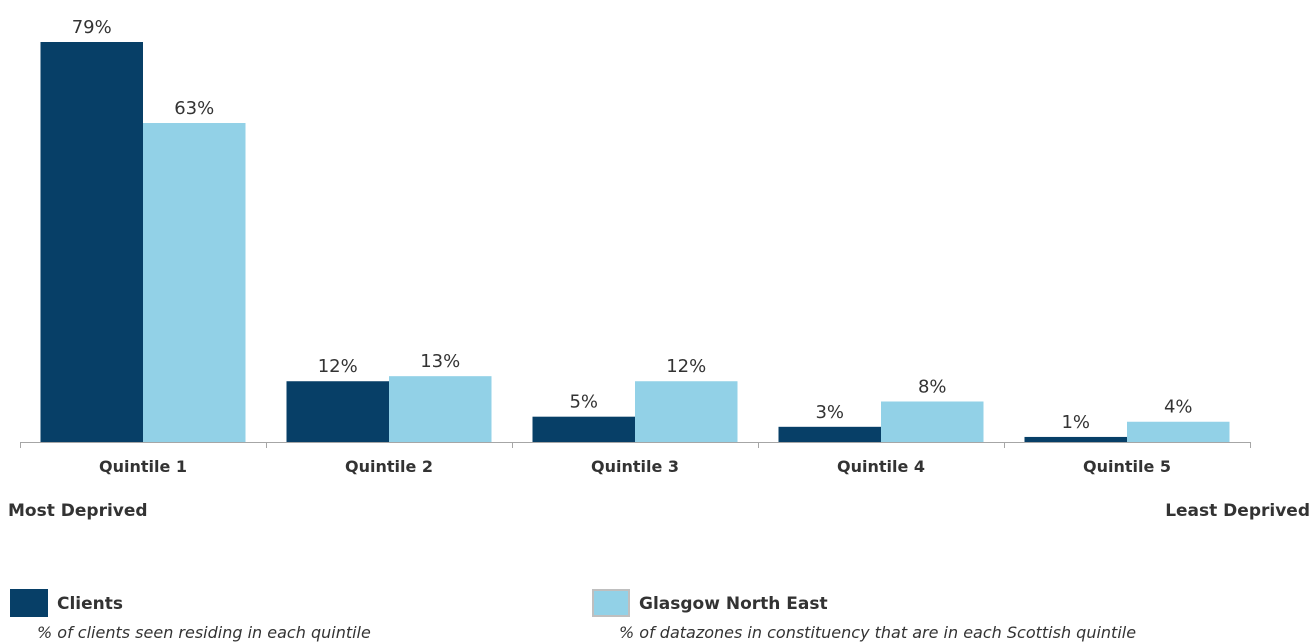  Describe the element at coordinates (1178, 407) in the screenshot. I see `value-label-glasgow-north-east-quintile-5: 4%` at that location.